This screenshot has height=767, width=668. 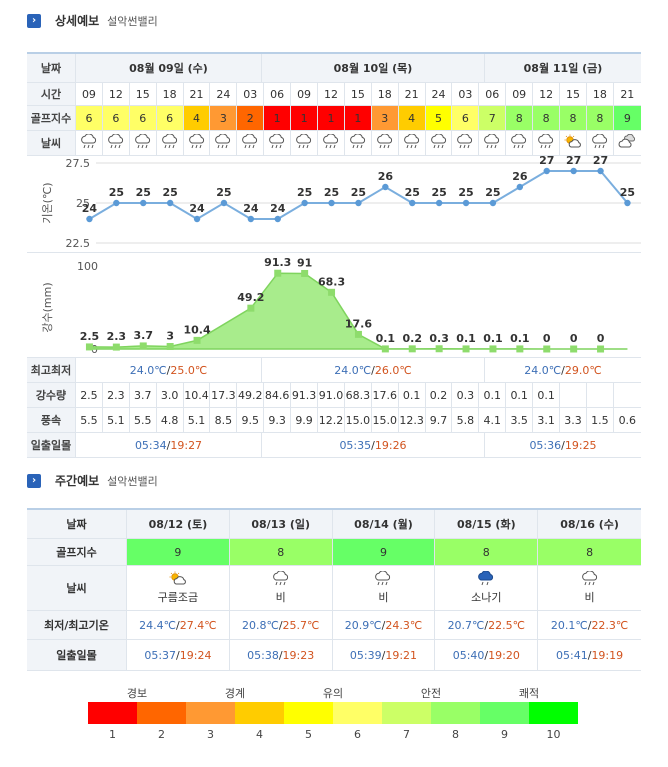 What do you see at coordinates (196, 329) in the screenshot?
I see `precipitation-data-label: 10.4` at bounding box center [196, 329].